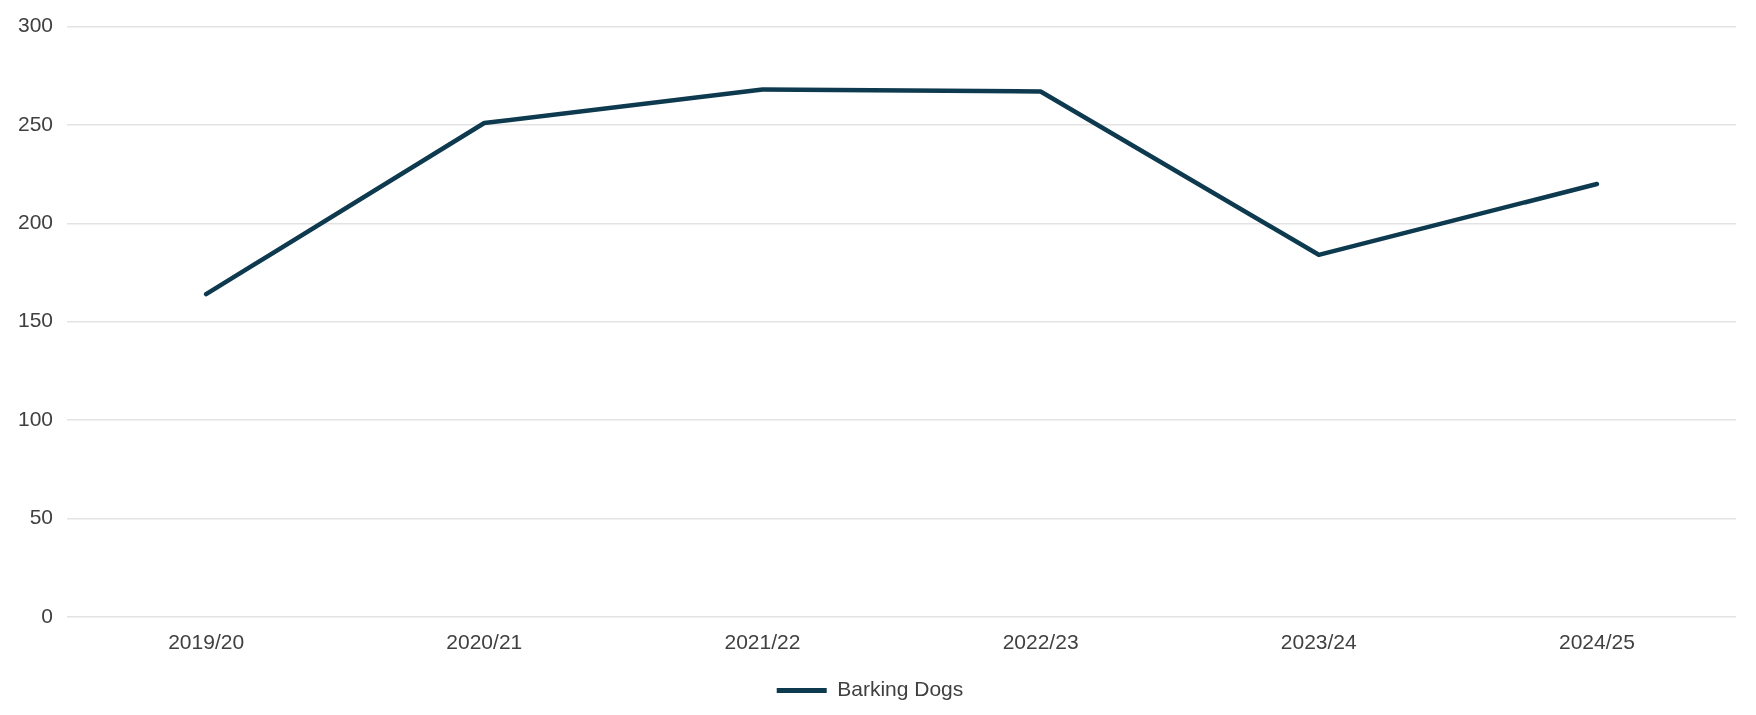 This screenshot has width=1756, height=715. Describe the element at coordinates (35, 222) in the screenshot. I see `y-tick-label: 200` at that location.